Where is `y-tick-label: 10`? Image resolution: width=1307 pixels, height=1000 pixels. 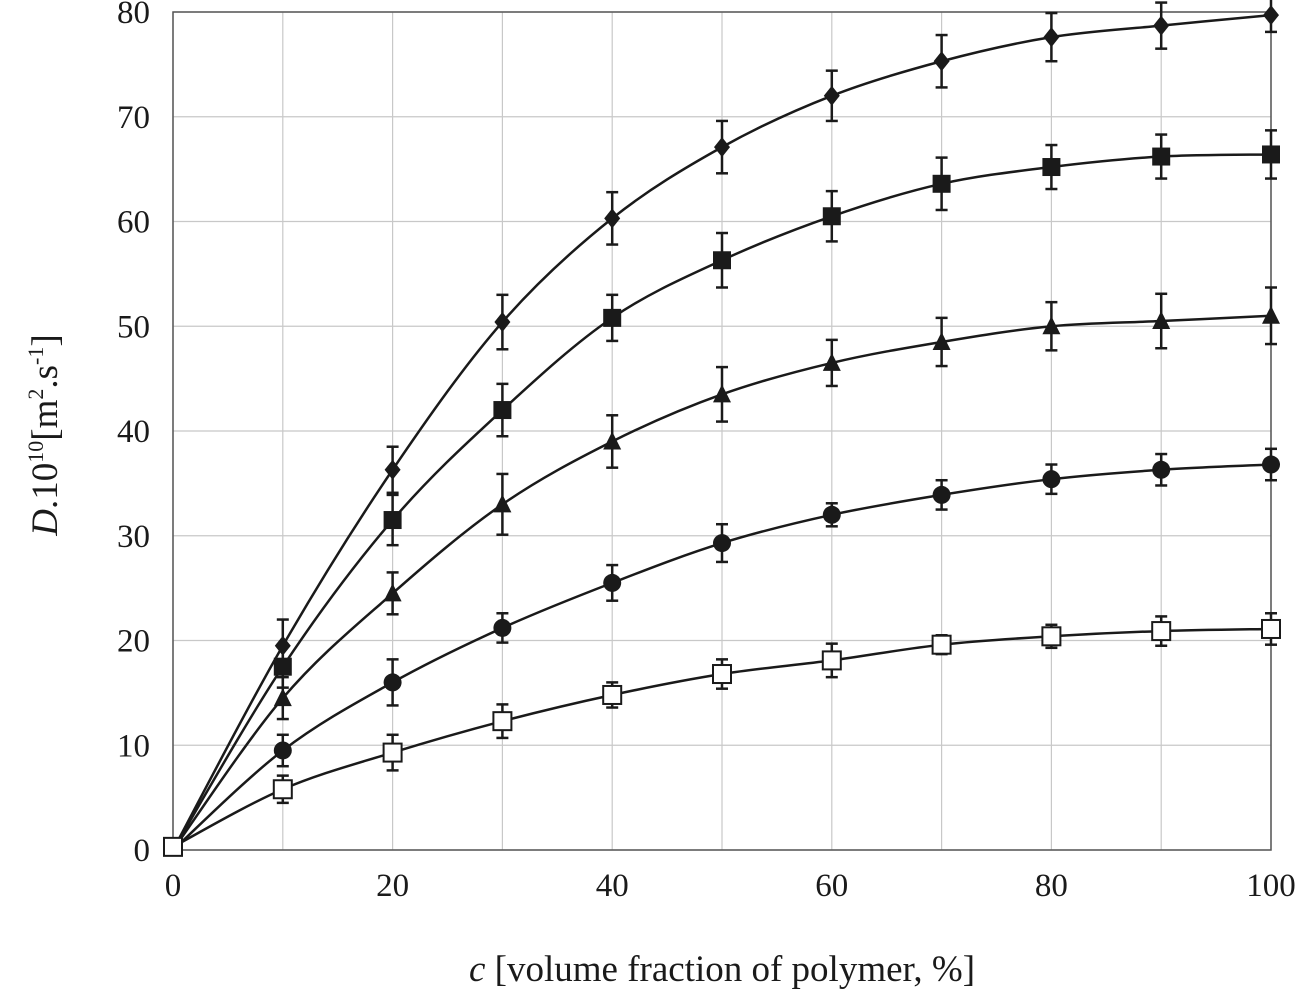 y-tick-label: 10 is located at coordinates (133, 746).